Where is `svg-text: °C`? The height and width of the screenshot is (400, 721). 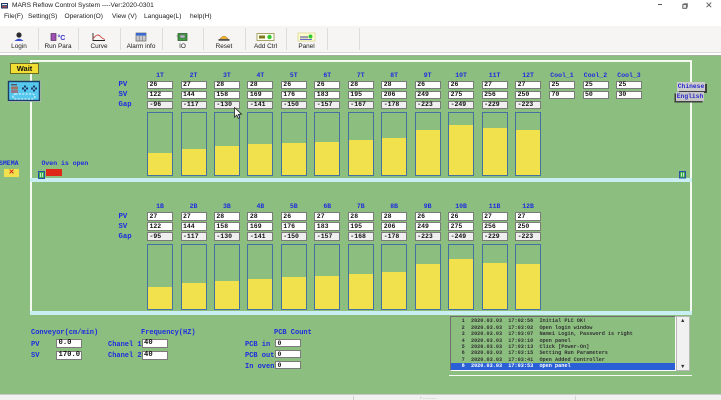 svg-text: °C is located at coordinates (62, 38).